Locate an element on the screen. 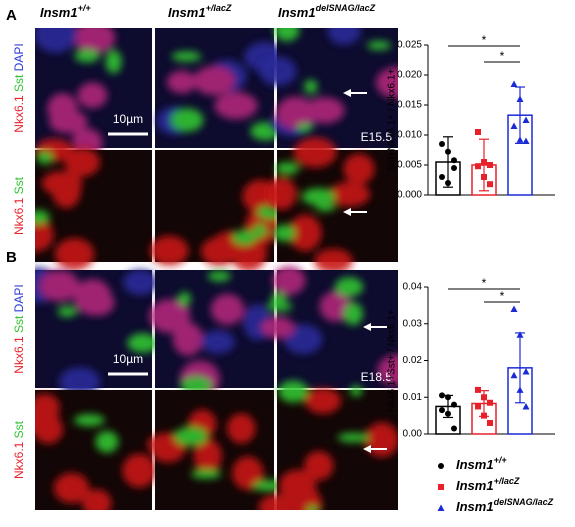 This screenshot has height=527, width=575. significance-label: * is located at coordinates (484, 283).